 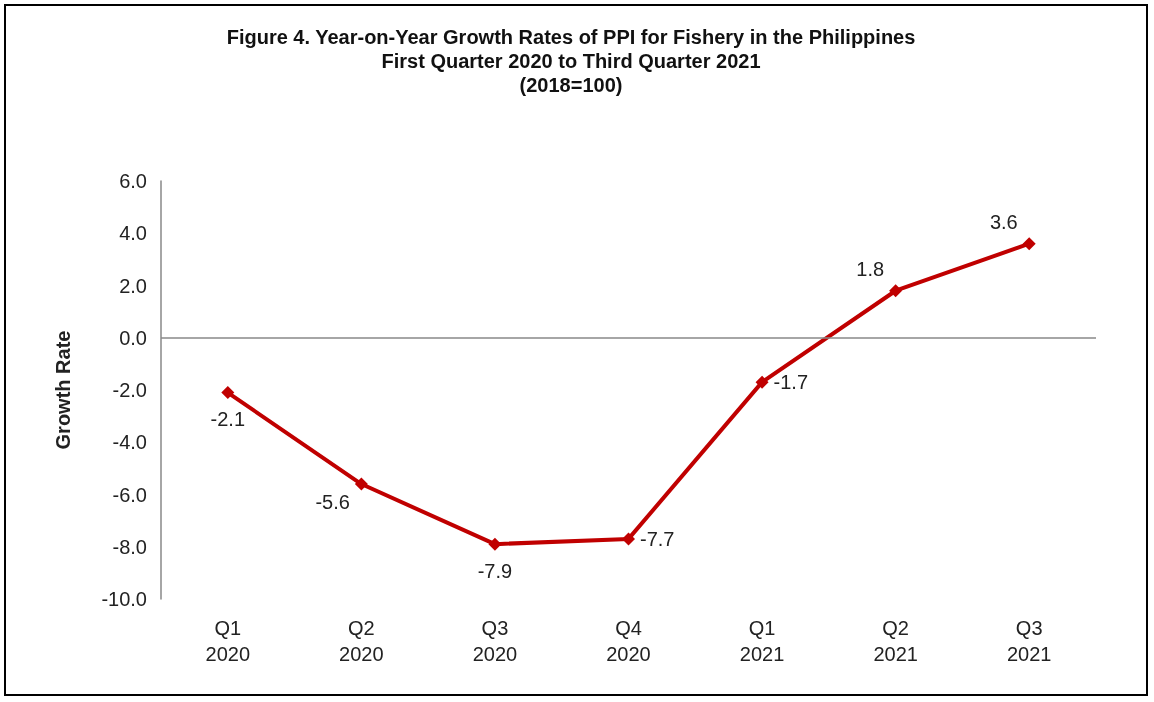 I want to click on y-tick-label: 0.0, so click(x=133, y=337).